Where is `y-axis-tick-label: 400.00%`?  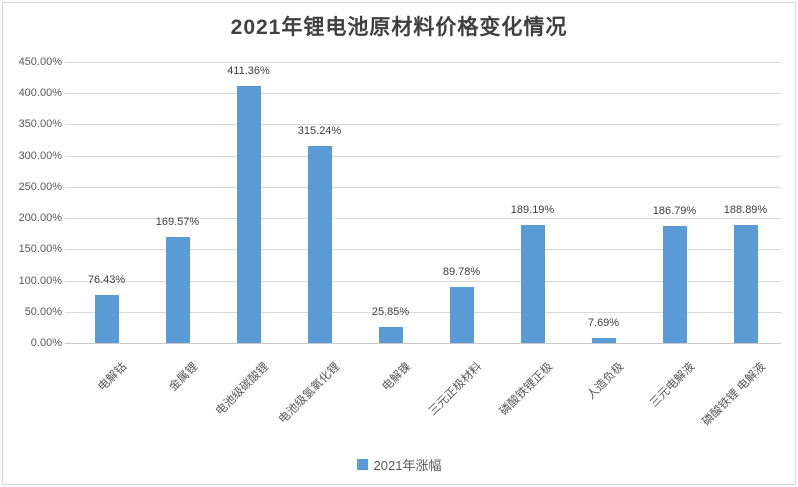
y-axis-tick-label: 400.00% is located at coordinates (40, 93).